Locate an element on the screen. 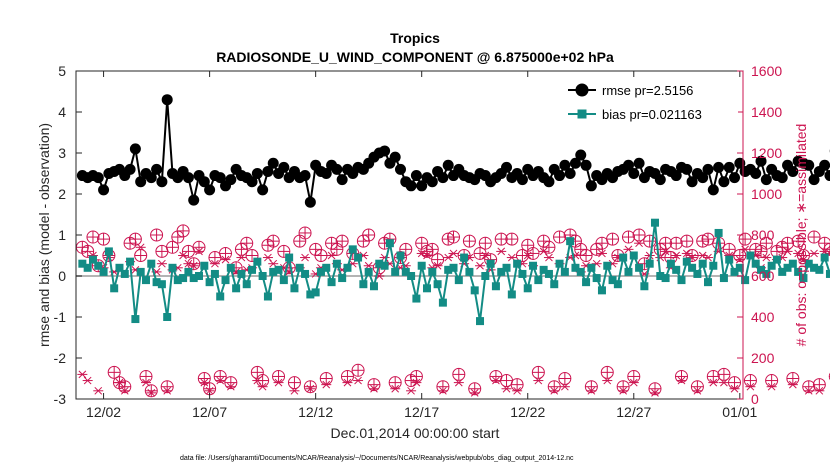 The width and height of the screenshot is (830, 470). y-axis-right: 0 200 400 600 800 1000 1200 1400 1600 is located at coordinates (759, 235).